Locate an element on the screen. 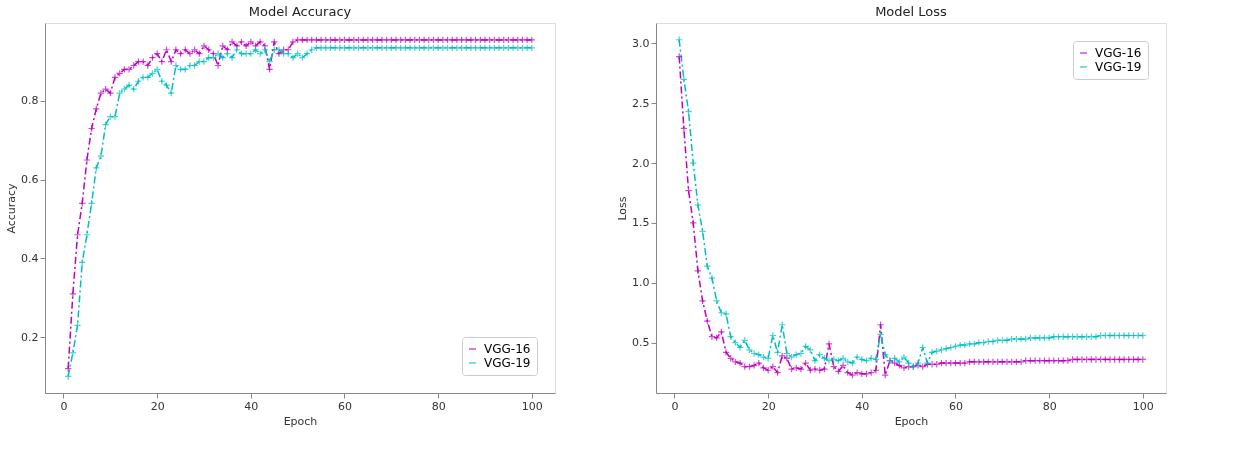  chart-title: Model Loss is located at coordinates (911, 11).